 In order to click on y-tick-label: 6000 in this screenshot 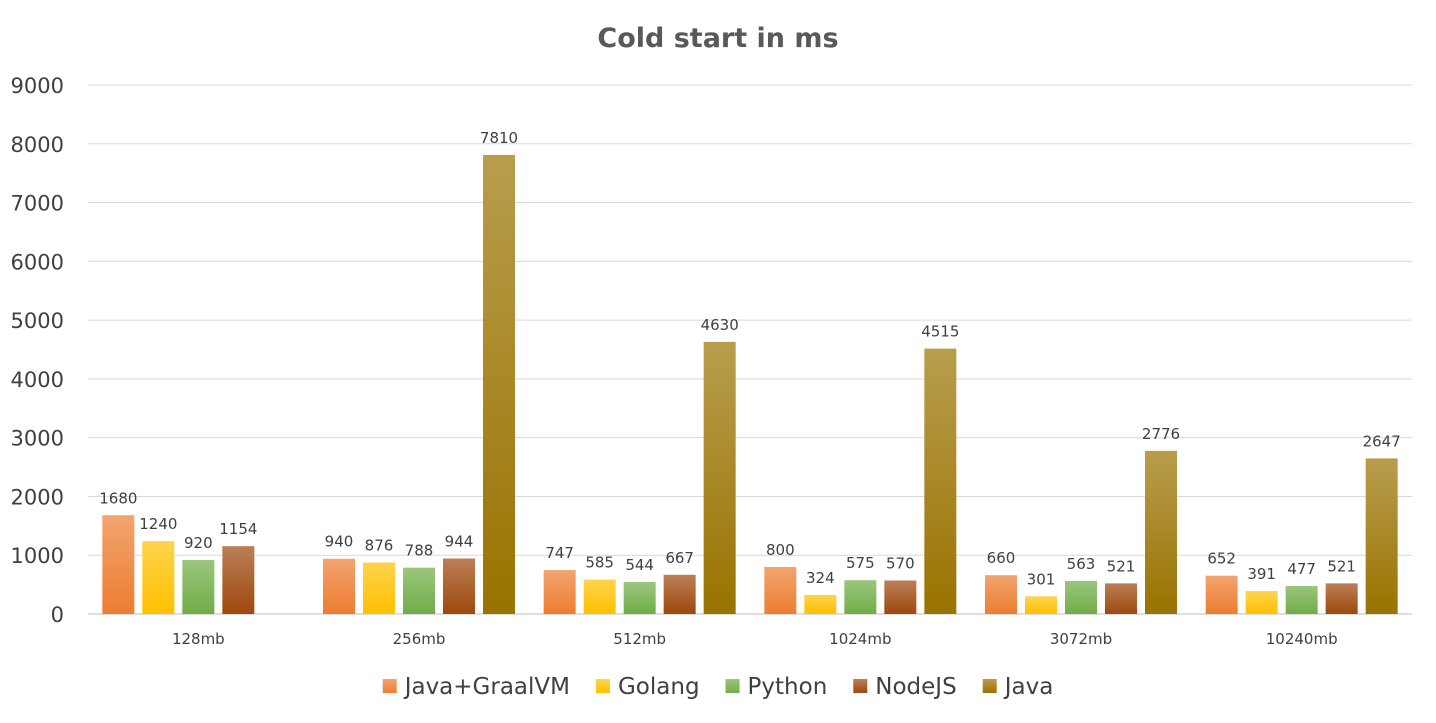, I will do `click(37, 262)`.